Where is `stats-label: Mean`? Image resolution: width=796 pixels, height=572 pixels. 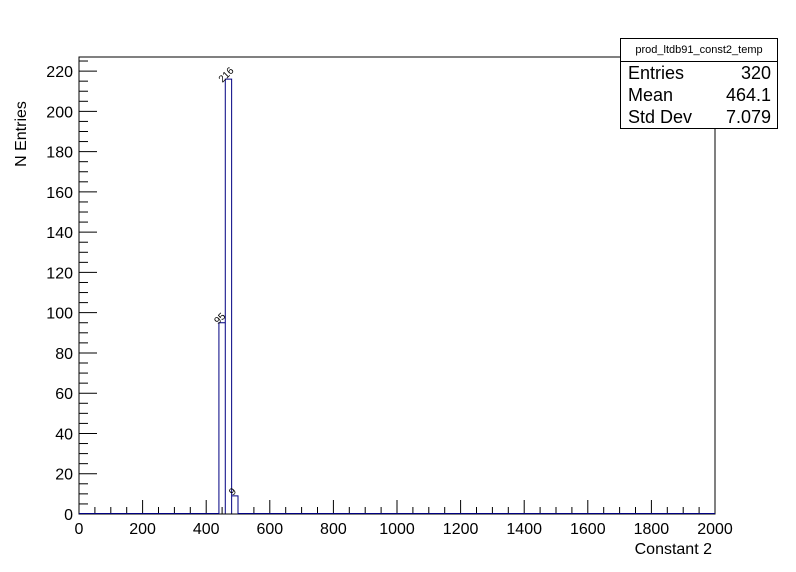 stats-label: Mean is located at coordinates (651, 95).